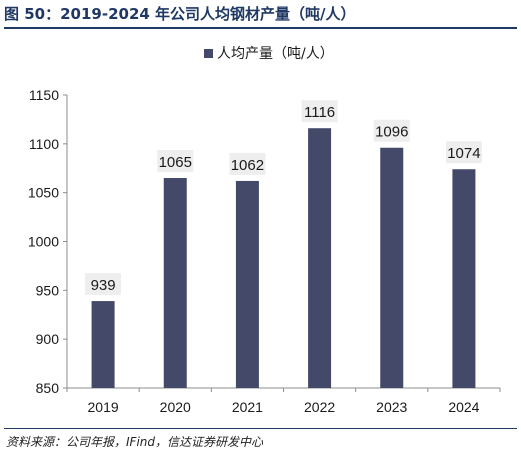 The image size is (521, 457). What do you see at coordinates (247, 407) in the screenshot?
I see `x-tick-label: 2021` at bounding box center [247, 407].